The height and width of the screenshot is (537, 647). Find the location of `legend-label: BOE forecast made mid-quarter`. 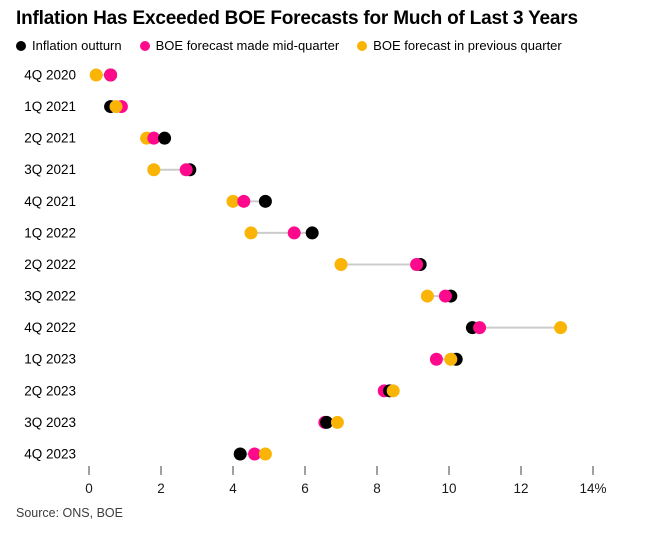

legend-label: BOE forecast made mid-quarter is located at coordinates (247, 45).